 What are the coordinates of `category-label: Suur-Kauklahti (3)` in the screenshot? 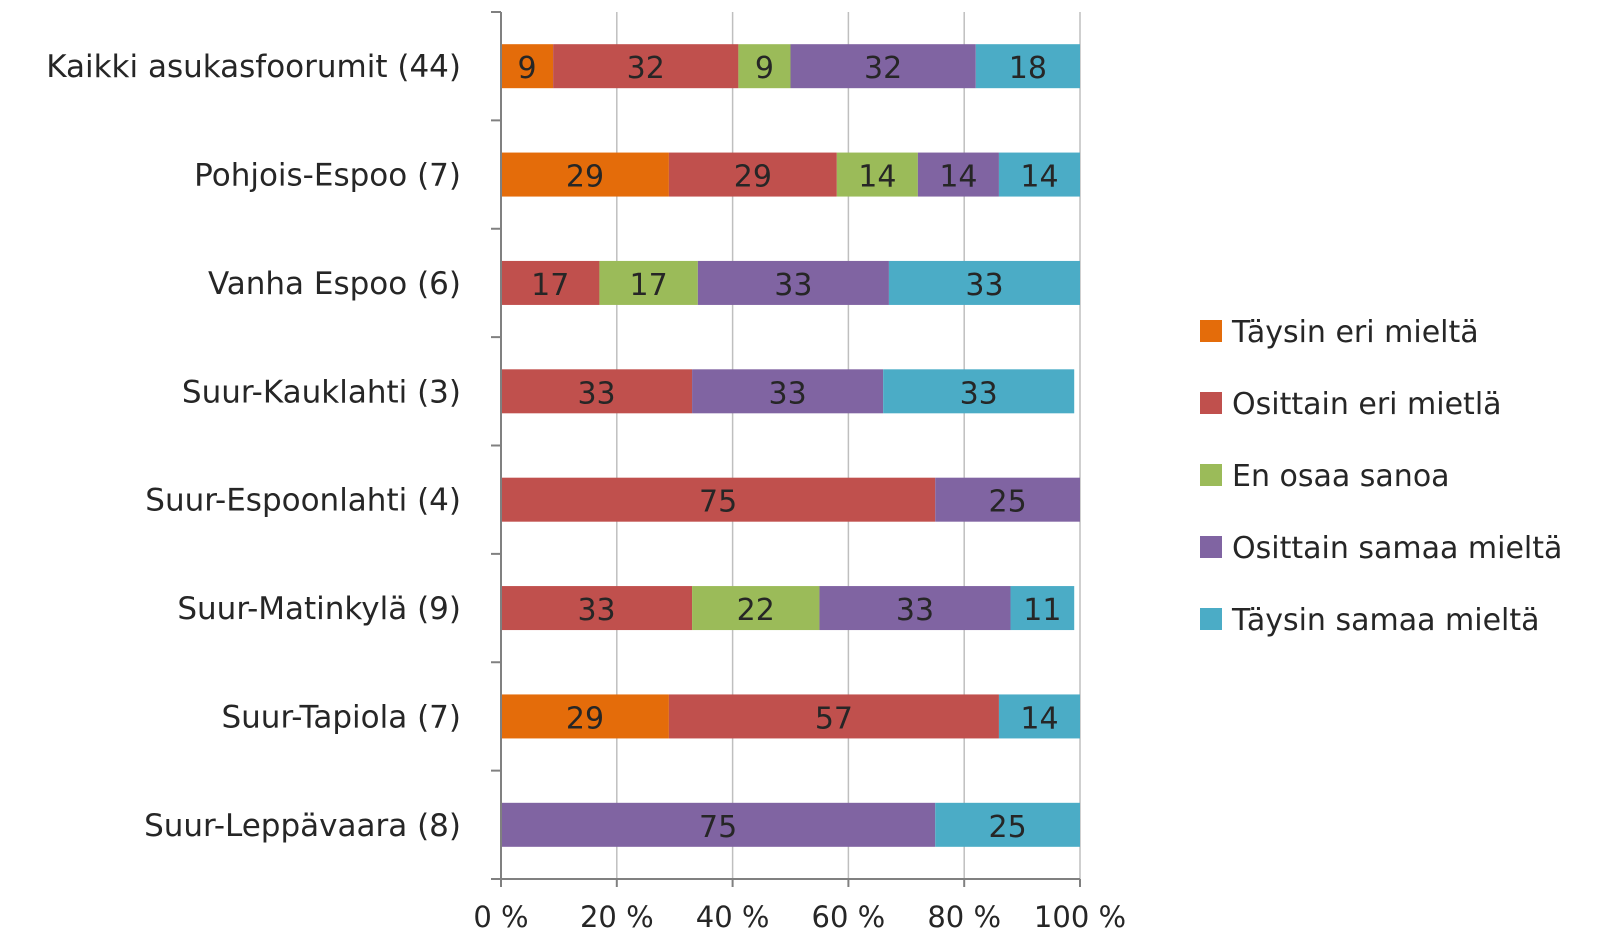 It's located at (321, 392).